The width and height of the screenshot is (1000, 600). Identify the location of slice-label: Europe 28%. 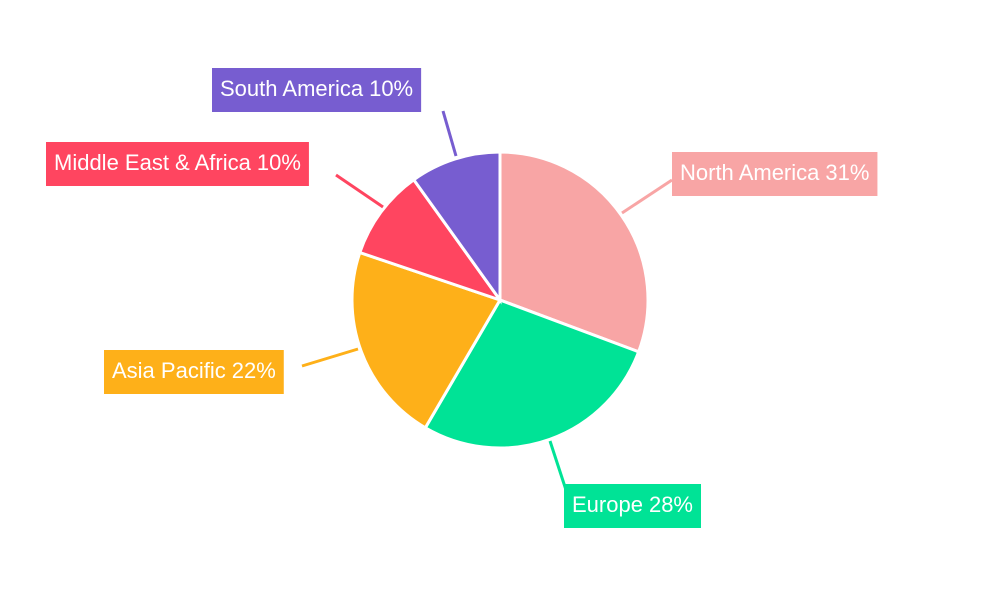
(632, 504).